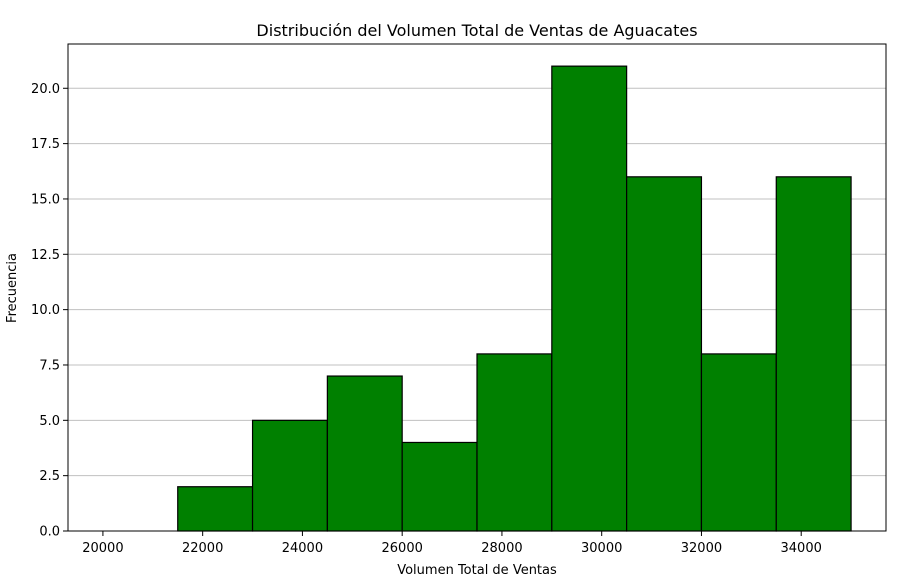  I want to click on x-tick-label-3: 26000, so click(402, 548).